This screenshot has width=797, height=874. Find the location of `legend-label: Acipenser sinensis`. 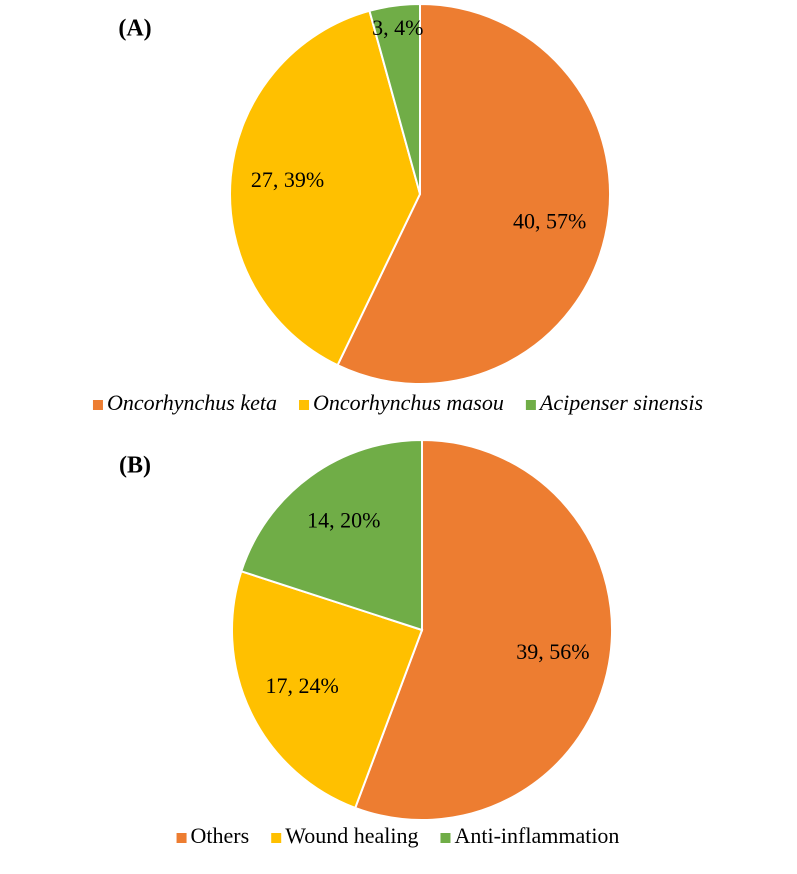

legend-label: Acipenser sinensis is located at coordinates (620, 402).